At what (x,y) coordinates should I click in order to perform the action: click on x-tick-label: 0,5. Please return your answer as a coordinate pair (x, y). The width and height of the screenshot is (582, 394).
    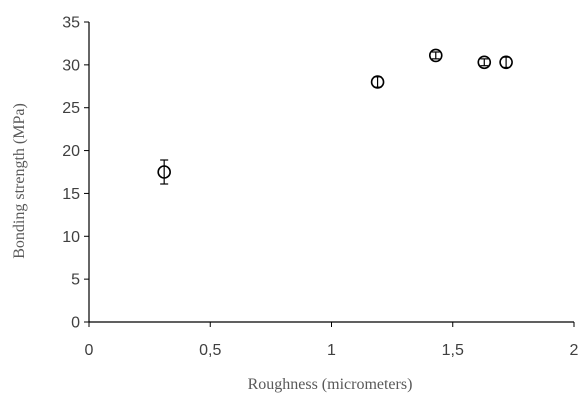
    Looking at the image, I should click on (210, 350).